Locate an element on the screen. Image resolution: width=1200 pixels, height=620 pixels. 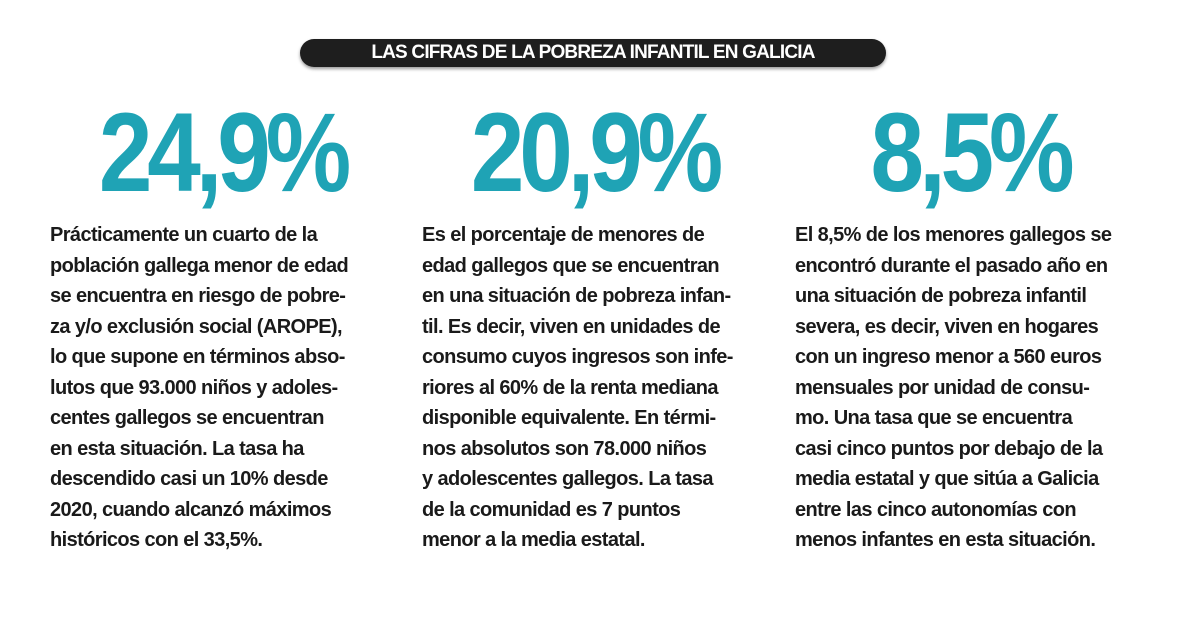
text-line: za y/o exclusión social (AROPE), is located at coordinates (196, 326).